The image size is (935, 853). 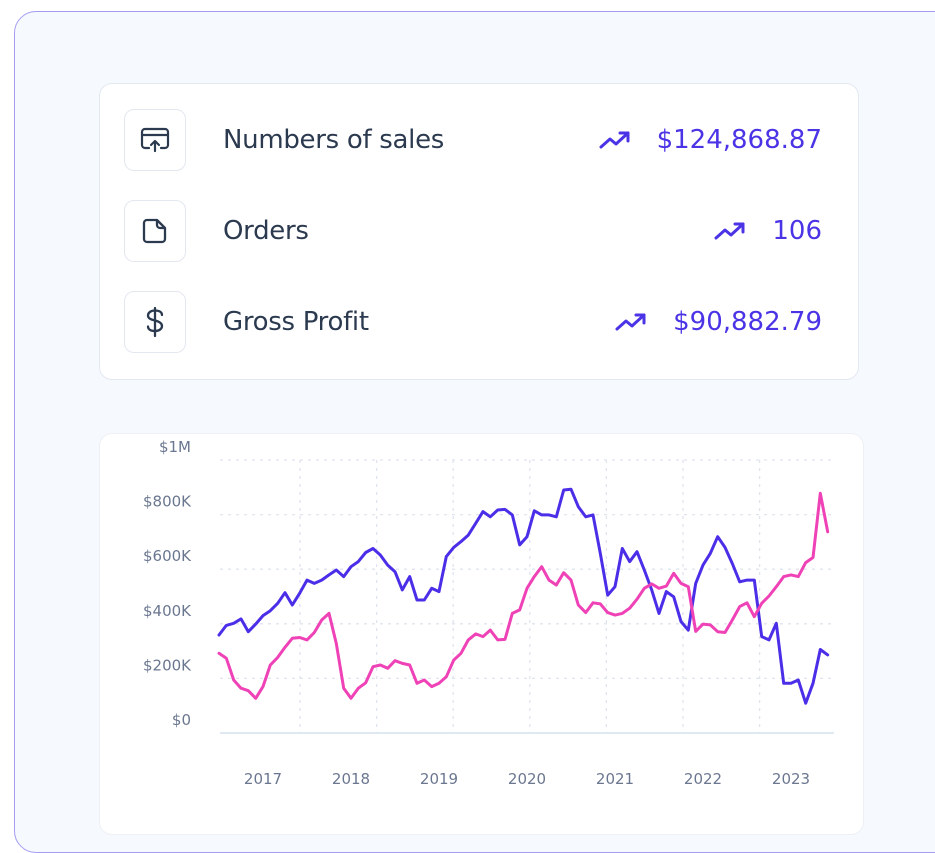 I want to click on stat-row-orders: Orders 106, so click(x=473, y=231).